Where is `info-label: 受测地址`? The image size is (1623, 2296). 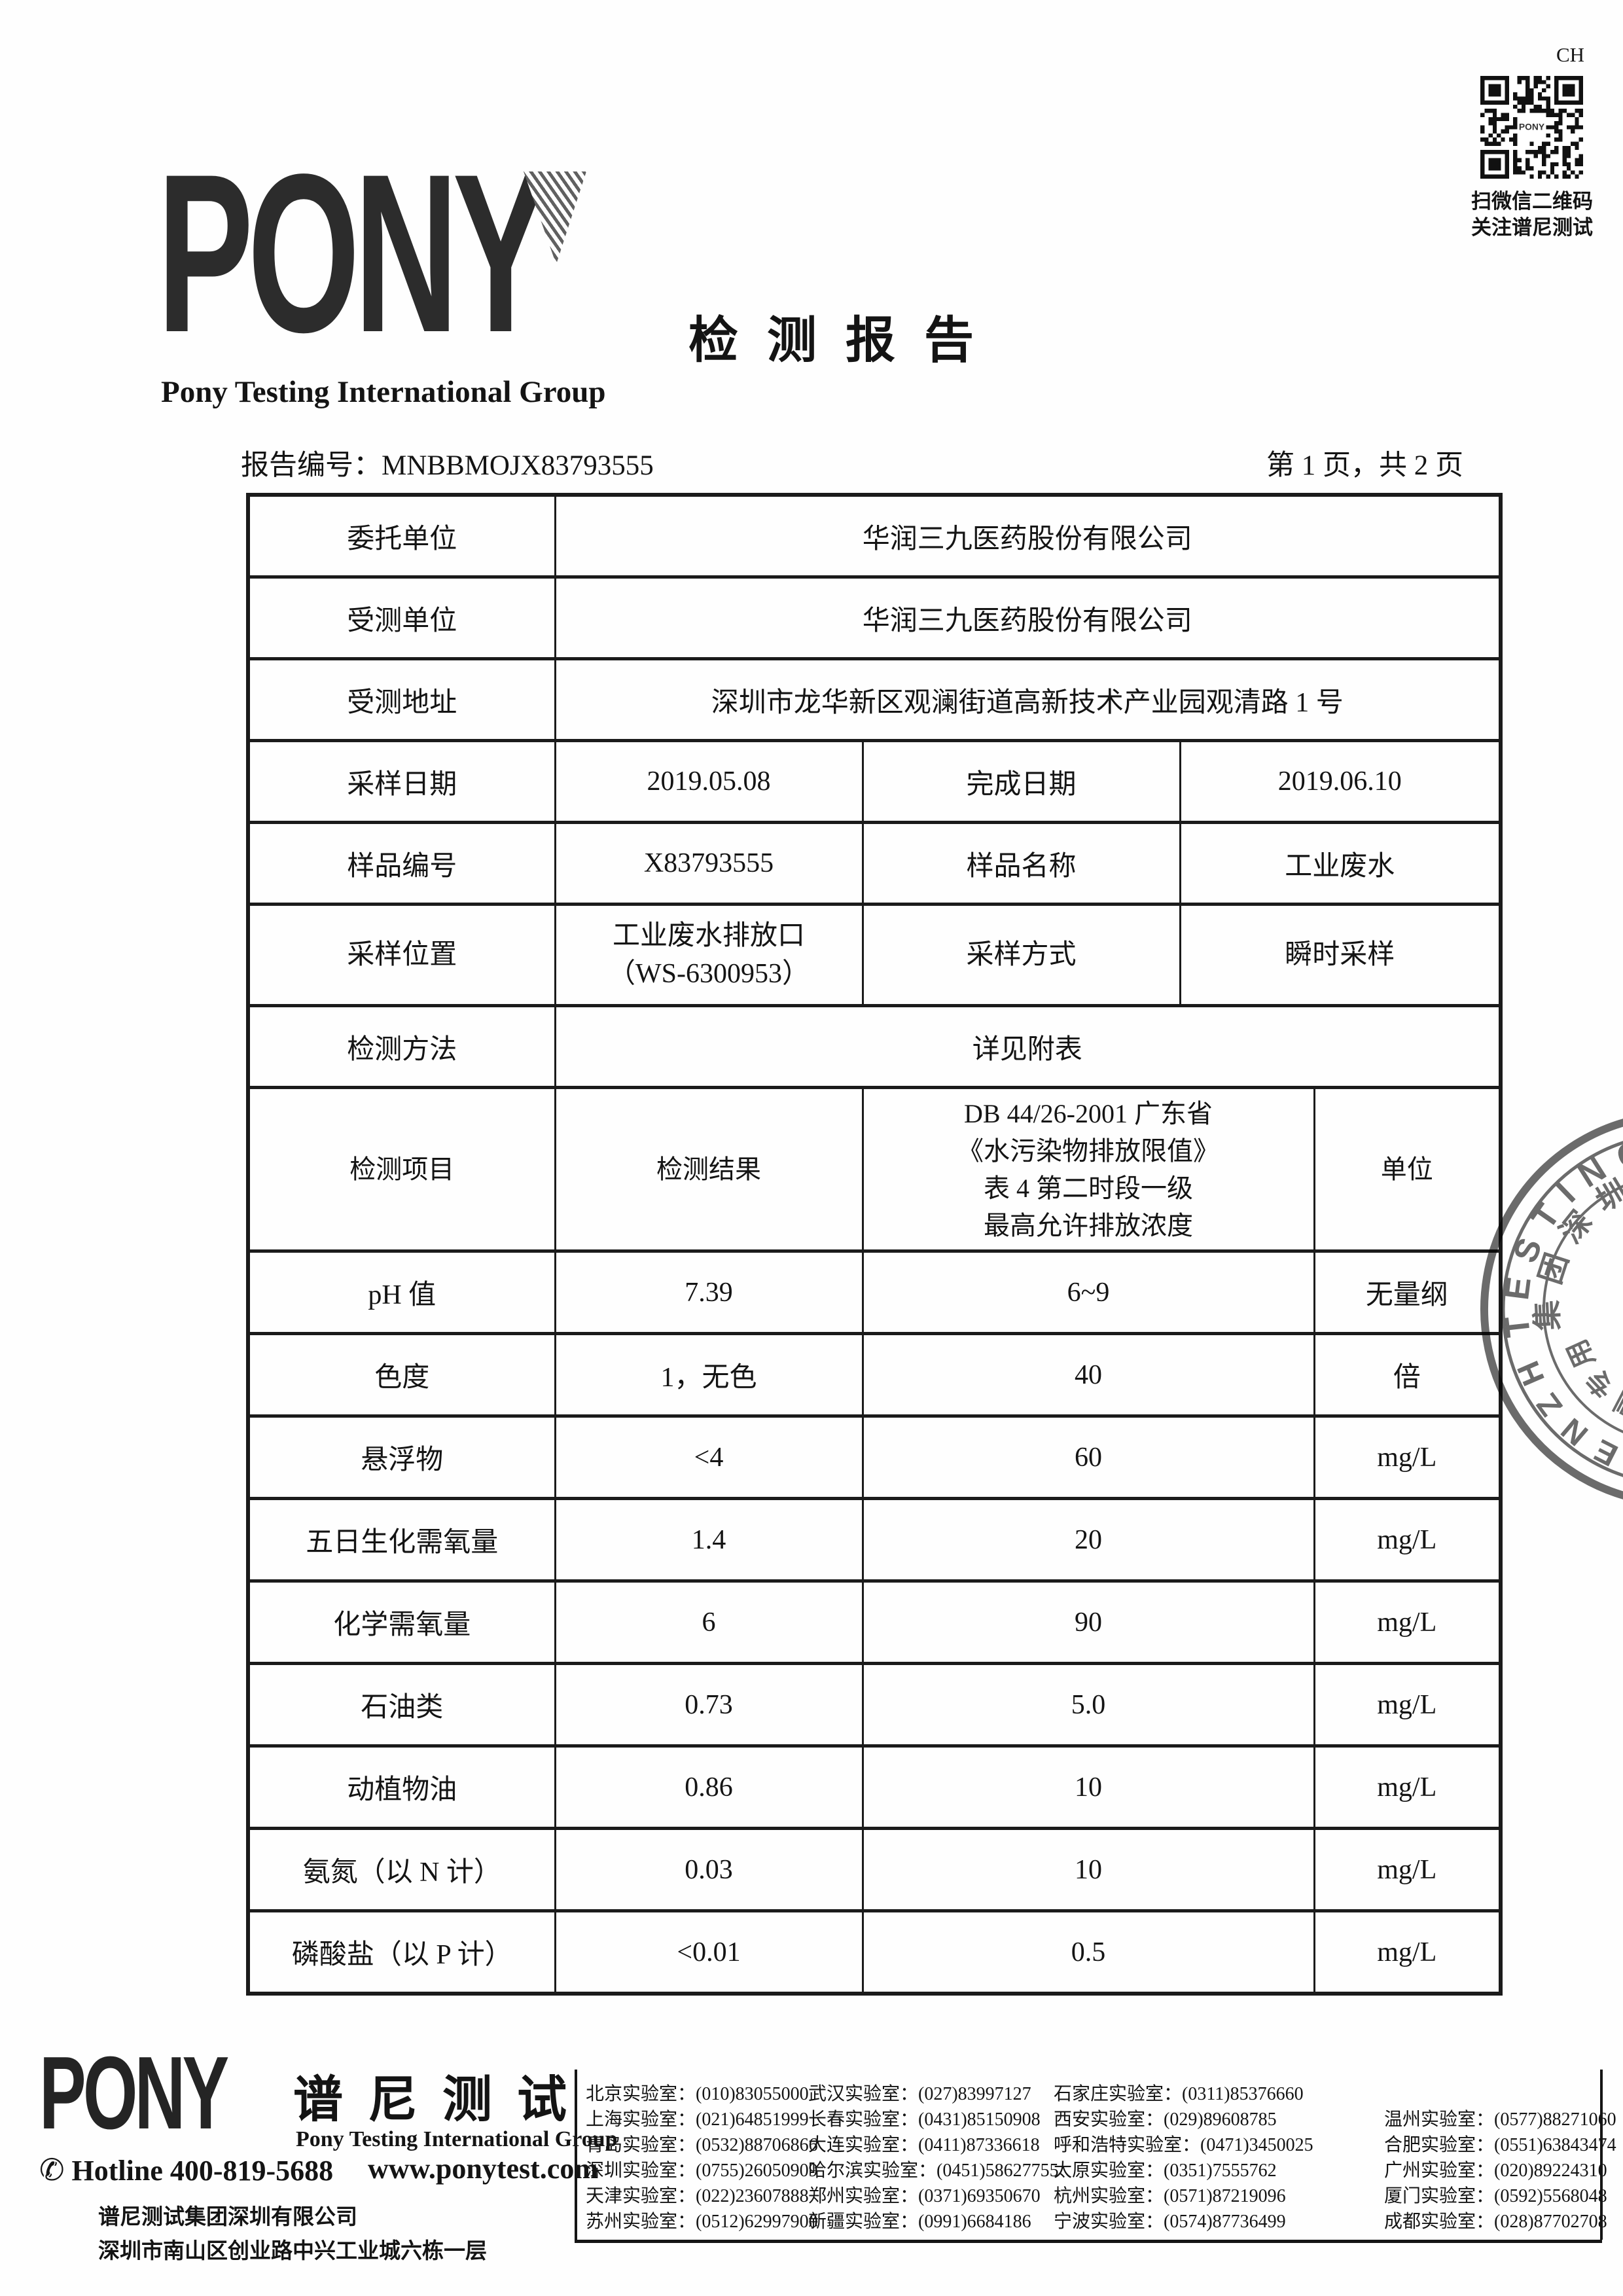
info-label: 受测地址 is located at coordinates (401, 699).